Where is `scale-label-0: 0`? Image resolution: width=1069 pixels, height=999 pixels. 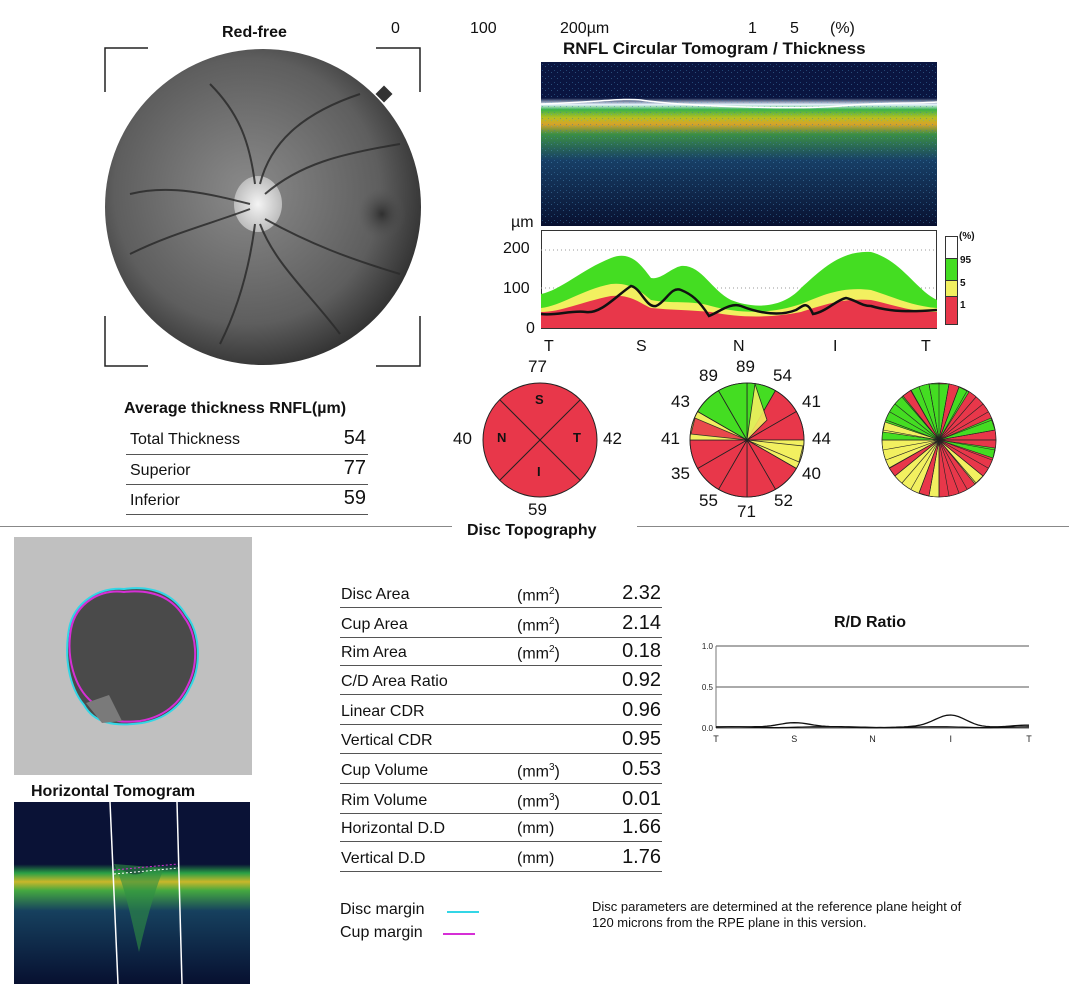
scale-label-0: 0 is located at coordinates (395, 28).